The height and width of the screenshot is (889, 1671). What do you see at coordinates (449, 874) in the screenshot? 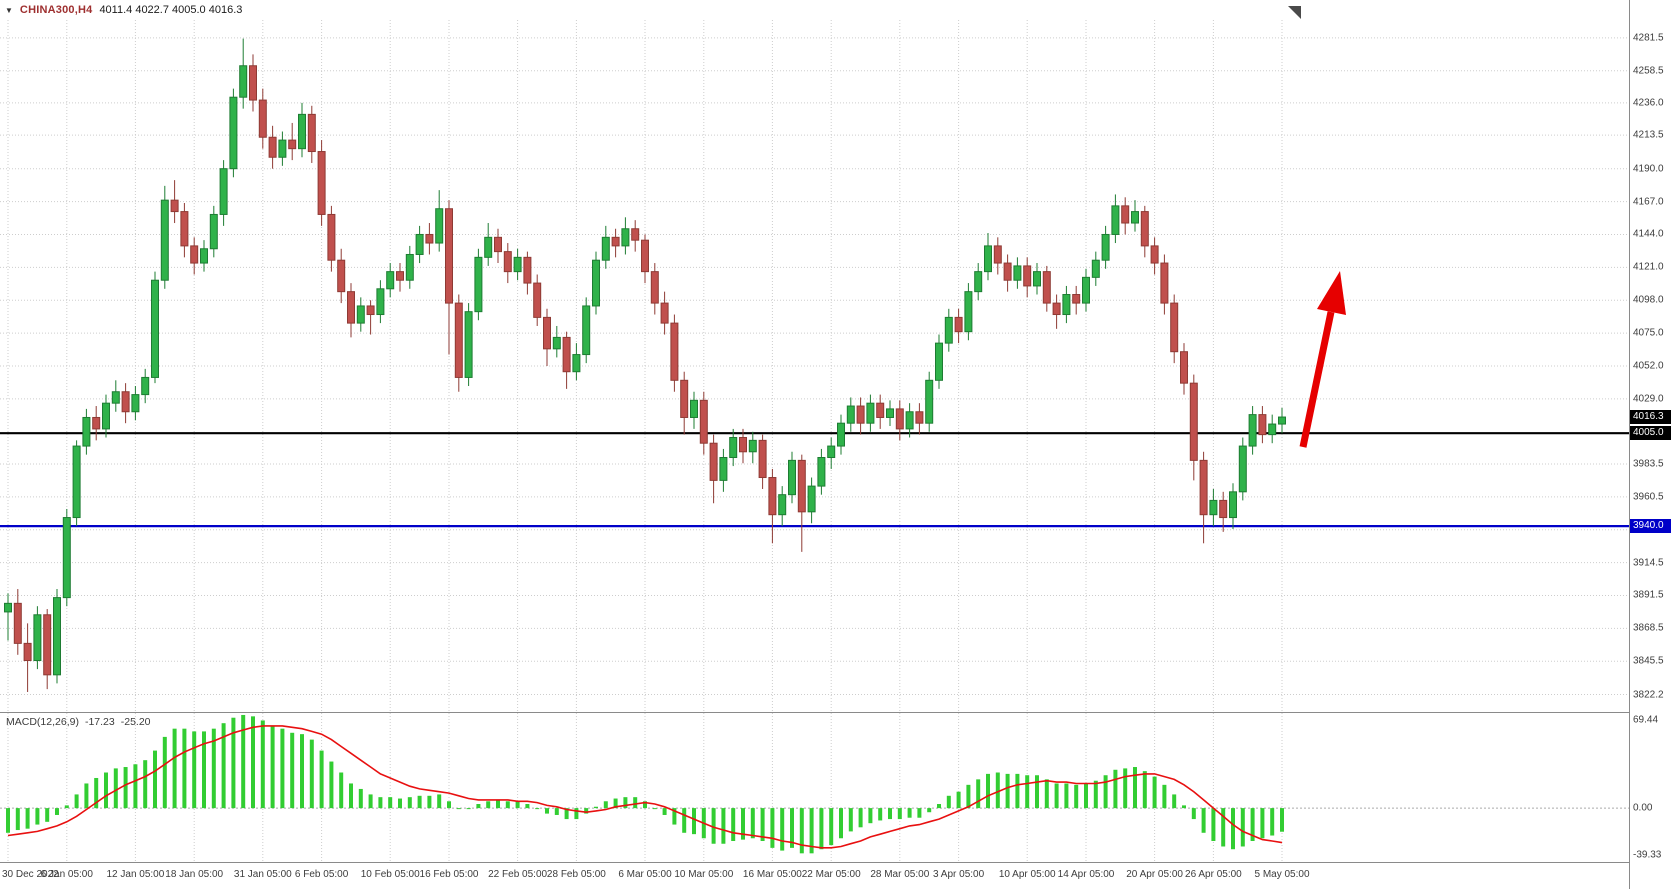
I see `time-axis-label: 16 Feb 05:00` at bounding box center [449, 874].